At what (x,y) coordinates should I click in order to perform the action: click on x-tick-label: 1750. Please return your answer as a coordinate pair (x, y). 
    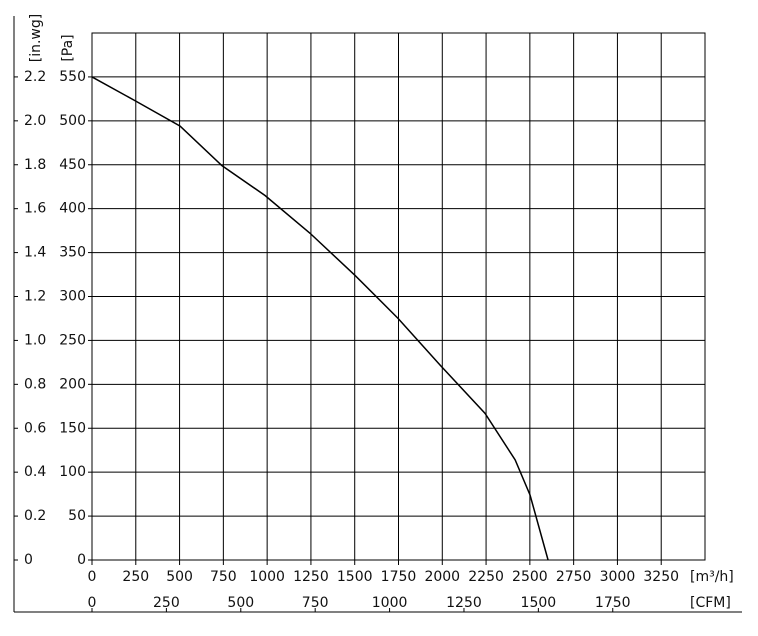
    Looking at the image, I should click on (399, 577).